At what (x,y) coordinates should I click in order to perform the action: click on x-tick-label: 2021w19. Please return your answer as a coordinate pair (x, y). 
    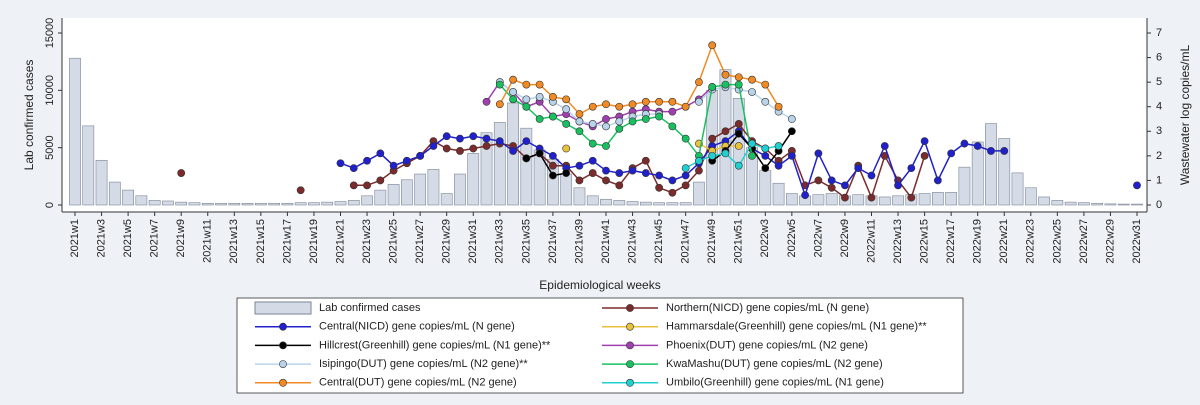
    Looking at the image, I should click on (314, 241).